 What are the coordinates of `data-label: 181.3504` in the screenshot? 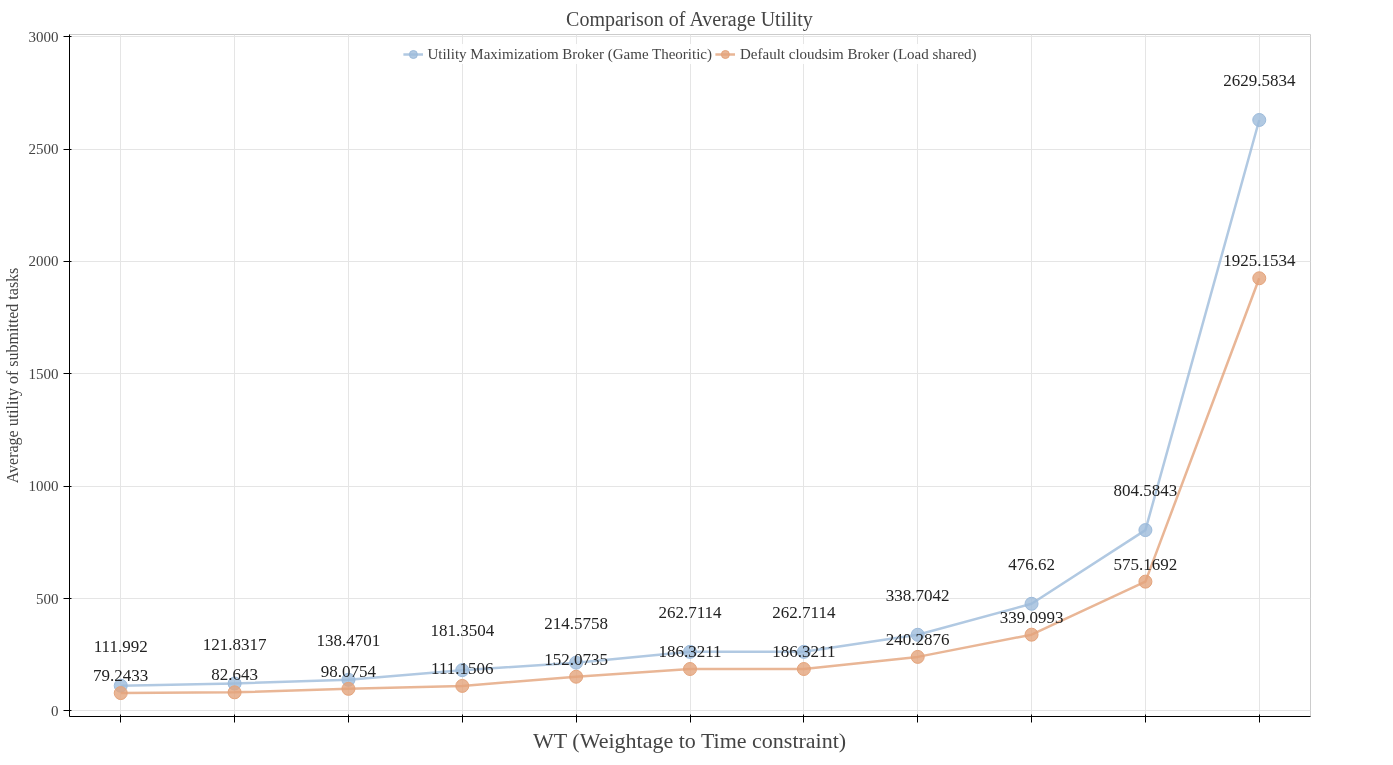 It's located at (462, 631).